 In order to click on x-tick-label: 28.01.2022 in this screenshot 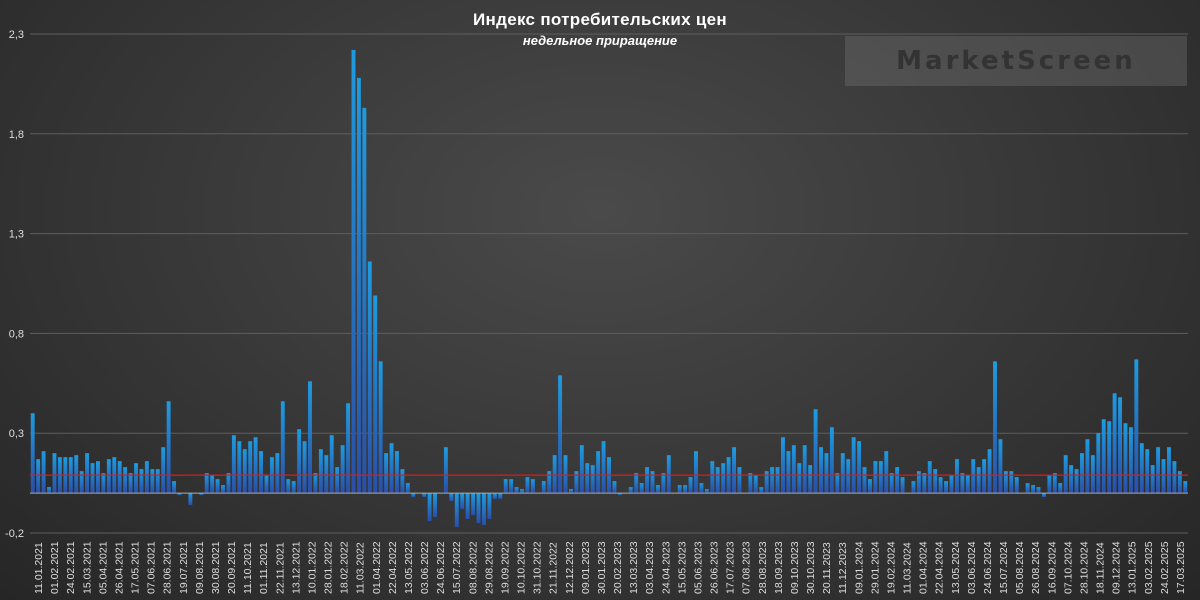, I will do `click(329, 567)`.